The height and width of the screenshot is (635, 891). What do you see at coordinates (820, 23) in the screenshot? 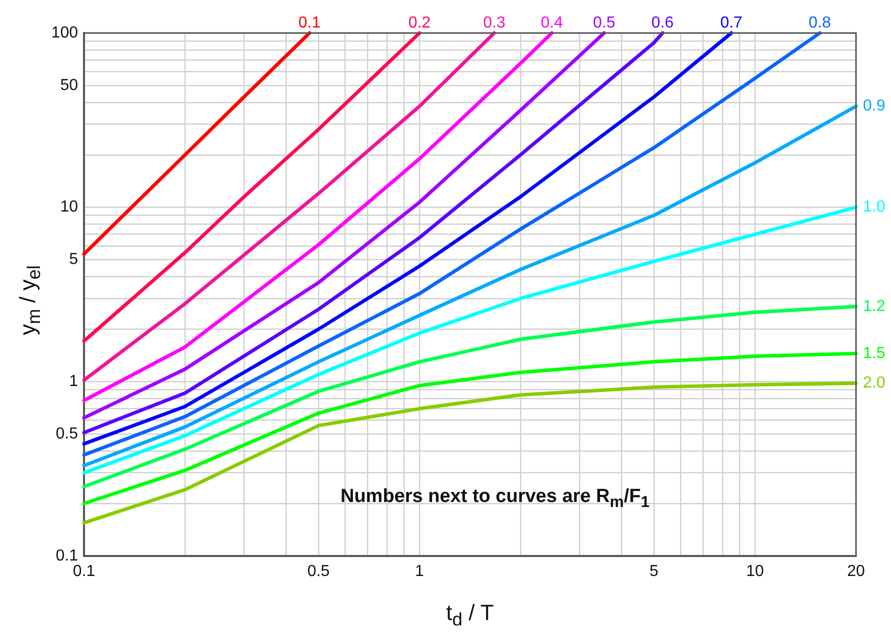
I see `series-label: 0.8` at bounding box center [820, 23].